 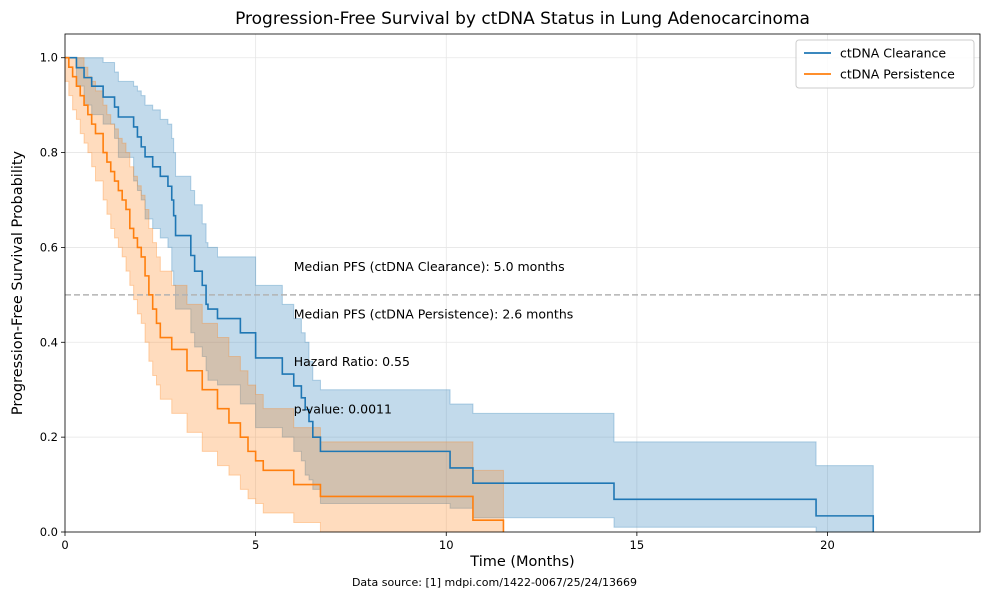 I want to click on y-tick-label: 0.8, so click(x=49, y=153).